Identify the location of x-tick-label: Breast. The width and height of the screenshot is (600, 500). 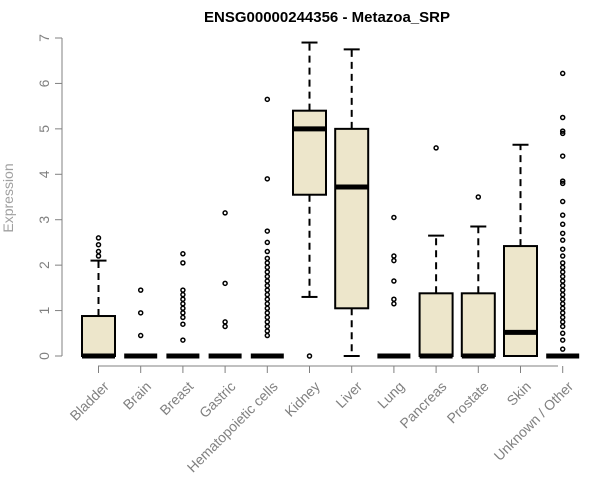
(176, 398).